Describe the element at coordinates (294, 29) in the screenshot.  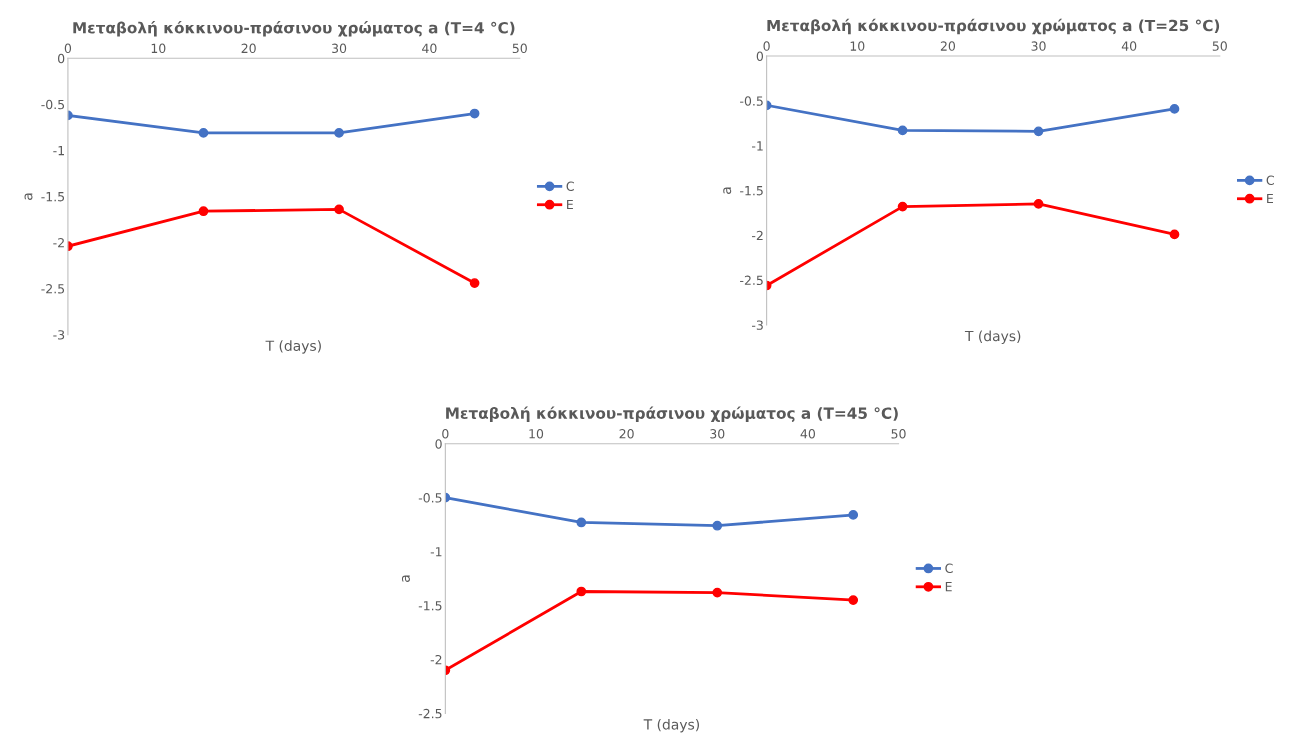
I see `chart-title: Μεταβολή κόκκινου-πράσινου χρώματος a (T=4 °C)` at that location.